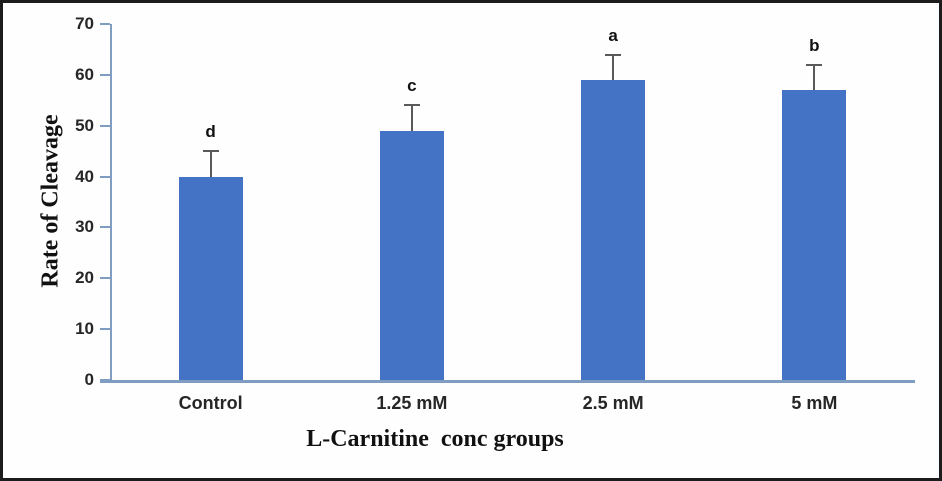 Image resolution: width=942 pixels, height=481 pixels. I want to click on bar-control, so click(210, 278).